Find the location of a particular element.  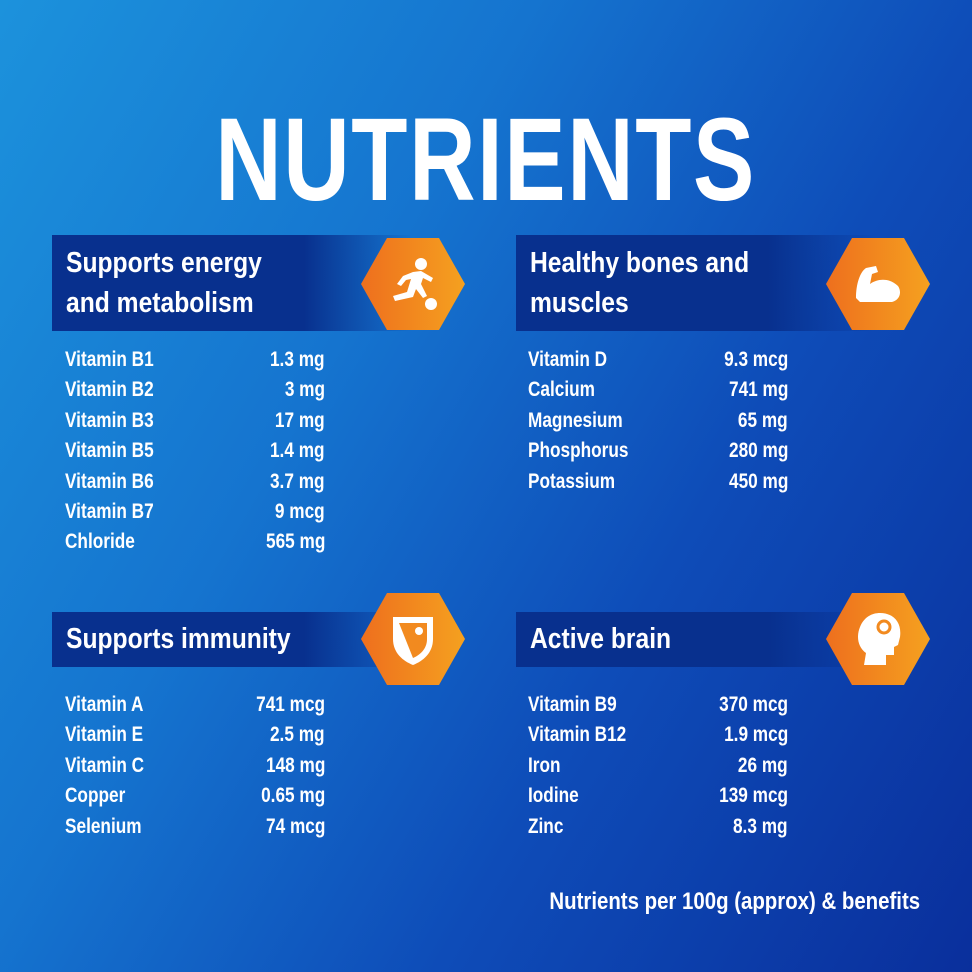

nutrient-row: Iodine 139 mcg is located at coordinates (658, 799).